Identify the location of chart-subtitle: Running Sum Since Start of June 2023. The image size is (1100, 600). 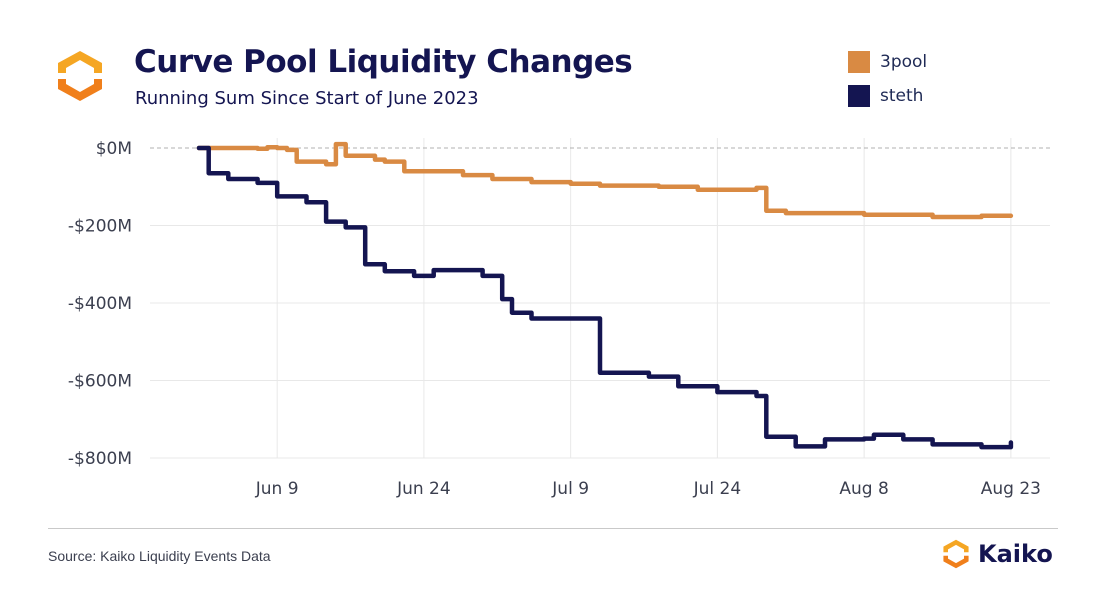
(307, 98).